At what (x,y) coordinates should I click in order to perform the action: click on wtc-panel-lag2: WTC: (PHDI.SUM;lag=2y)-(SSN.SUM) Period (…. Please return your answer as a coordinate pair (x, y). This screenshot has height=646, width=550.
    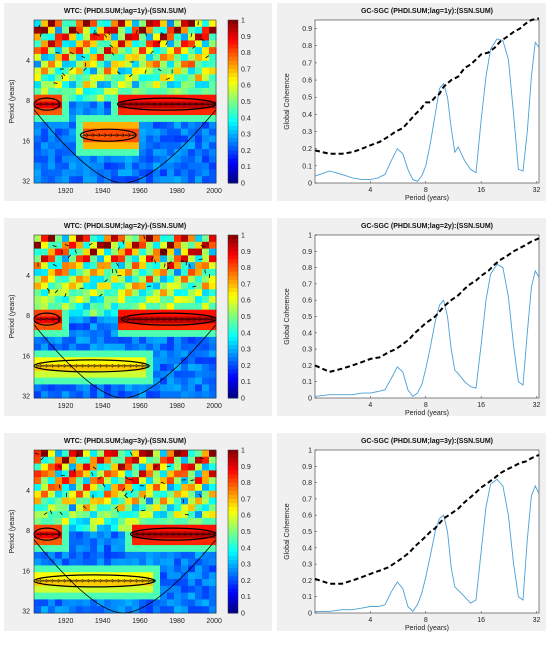
    Looking at the image, I should click on (138, 317).